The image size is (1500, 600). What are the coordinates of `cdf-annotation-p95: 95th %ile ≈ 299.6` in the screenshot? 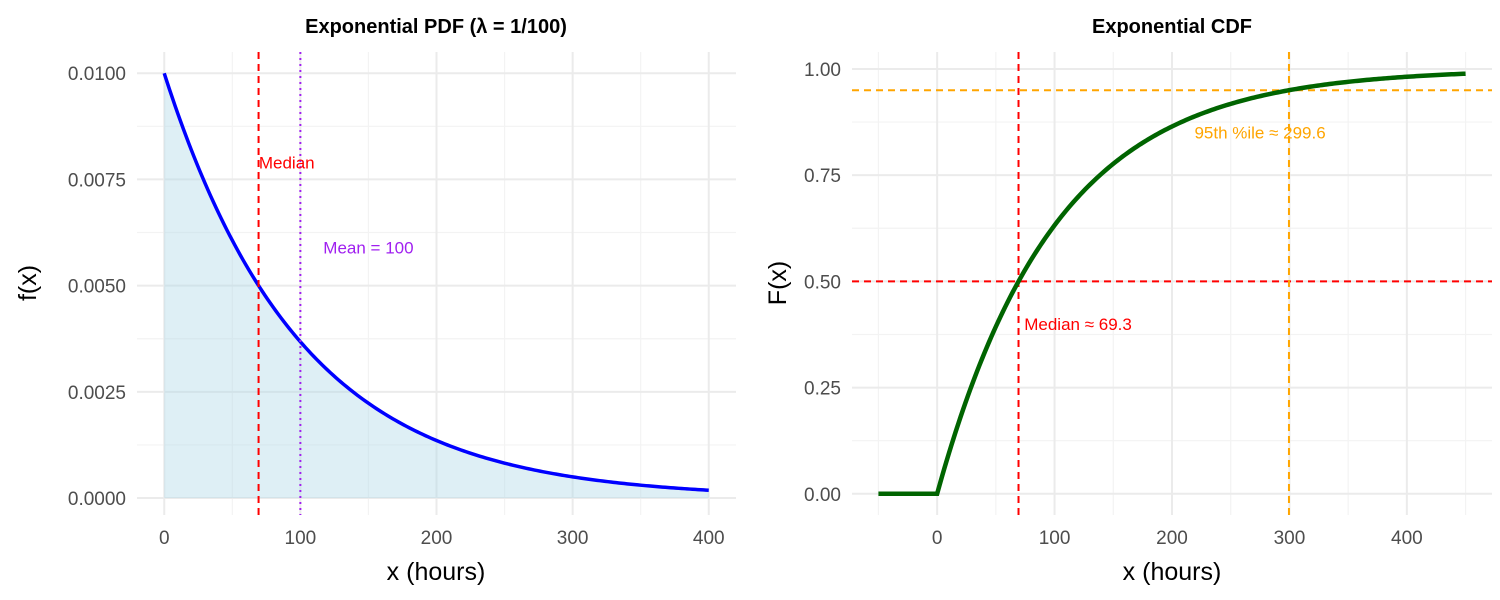 It's located at (1259, 133).